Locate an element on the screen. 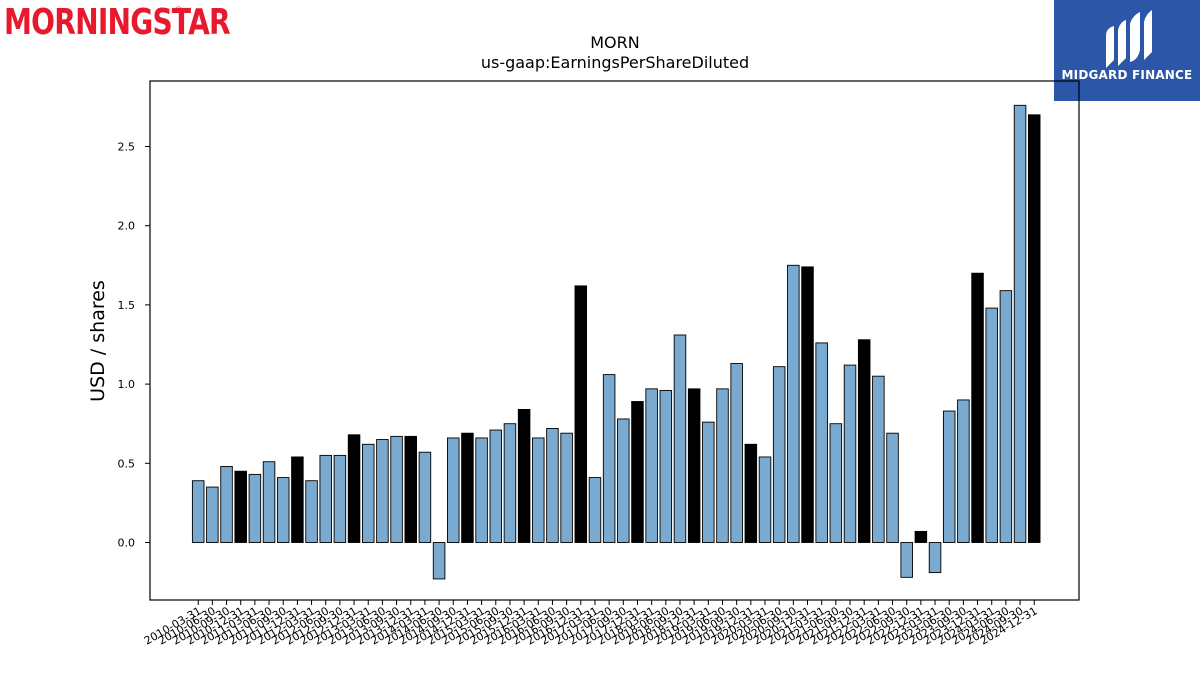 Image resolution: width=1200 pixels, height=675 pixels. midgard-logo-graphic is located at coordinates (1127, 50).